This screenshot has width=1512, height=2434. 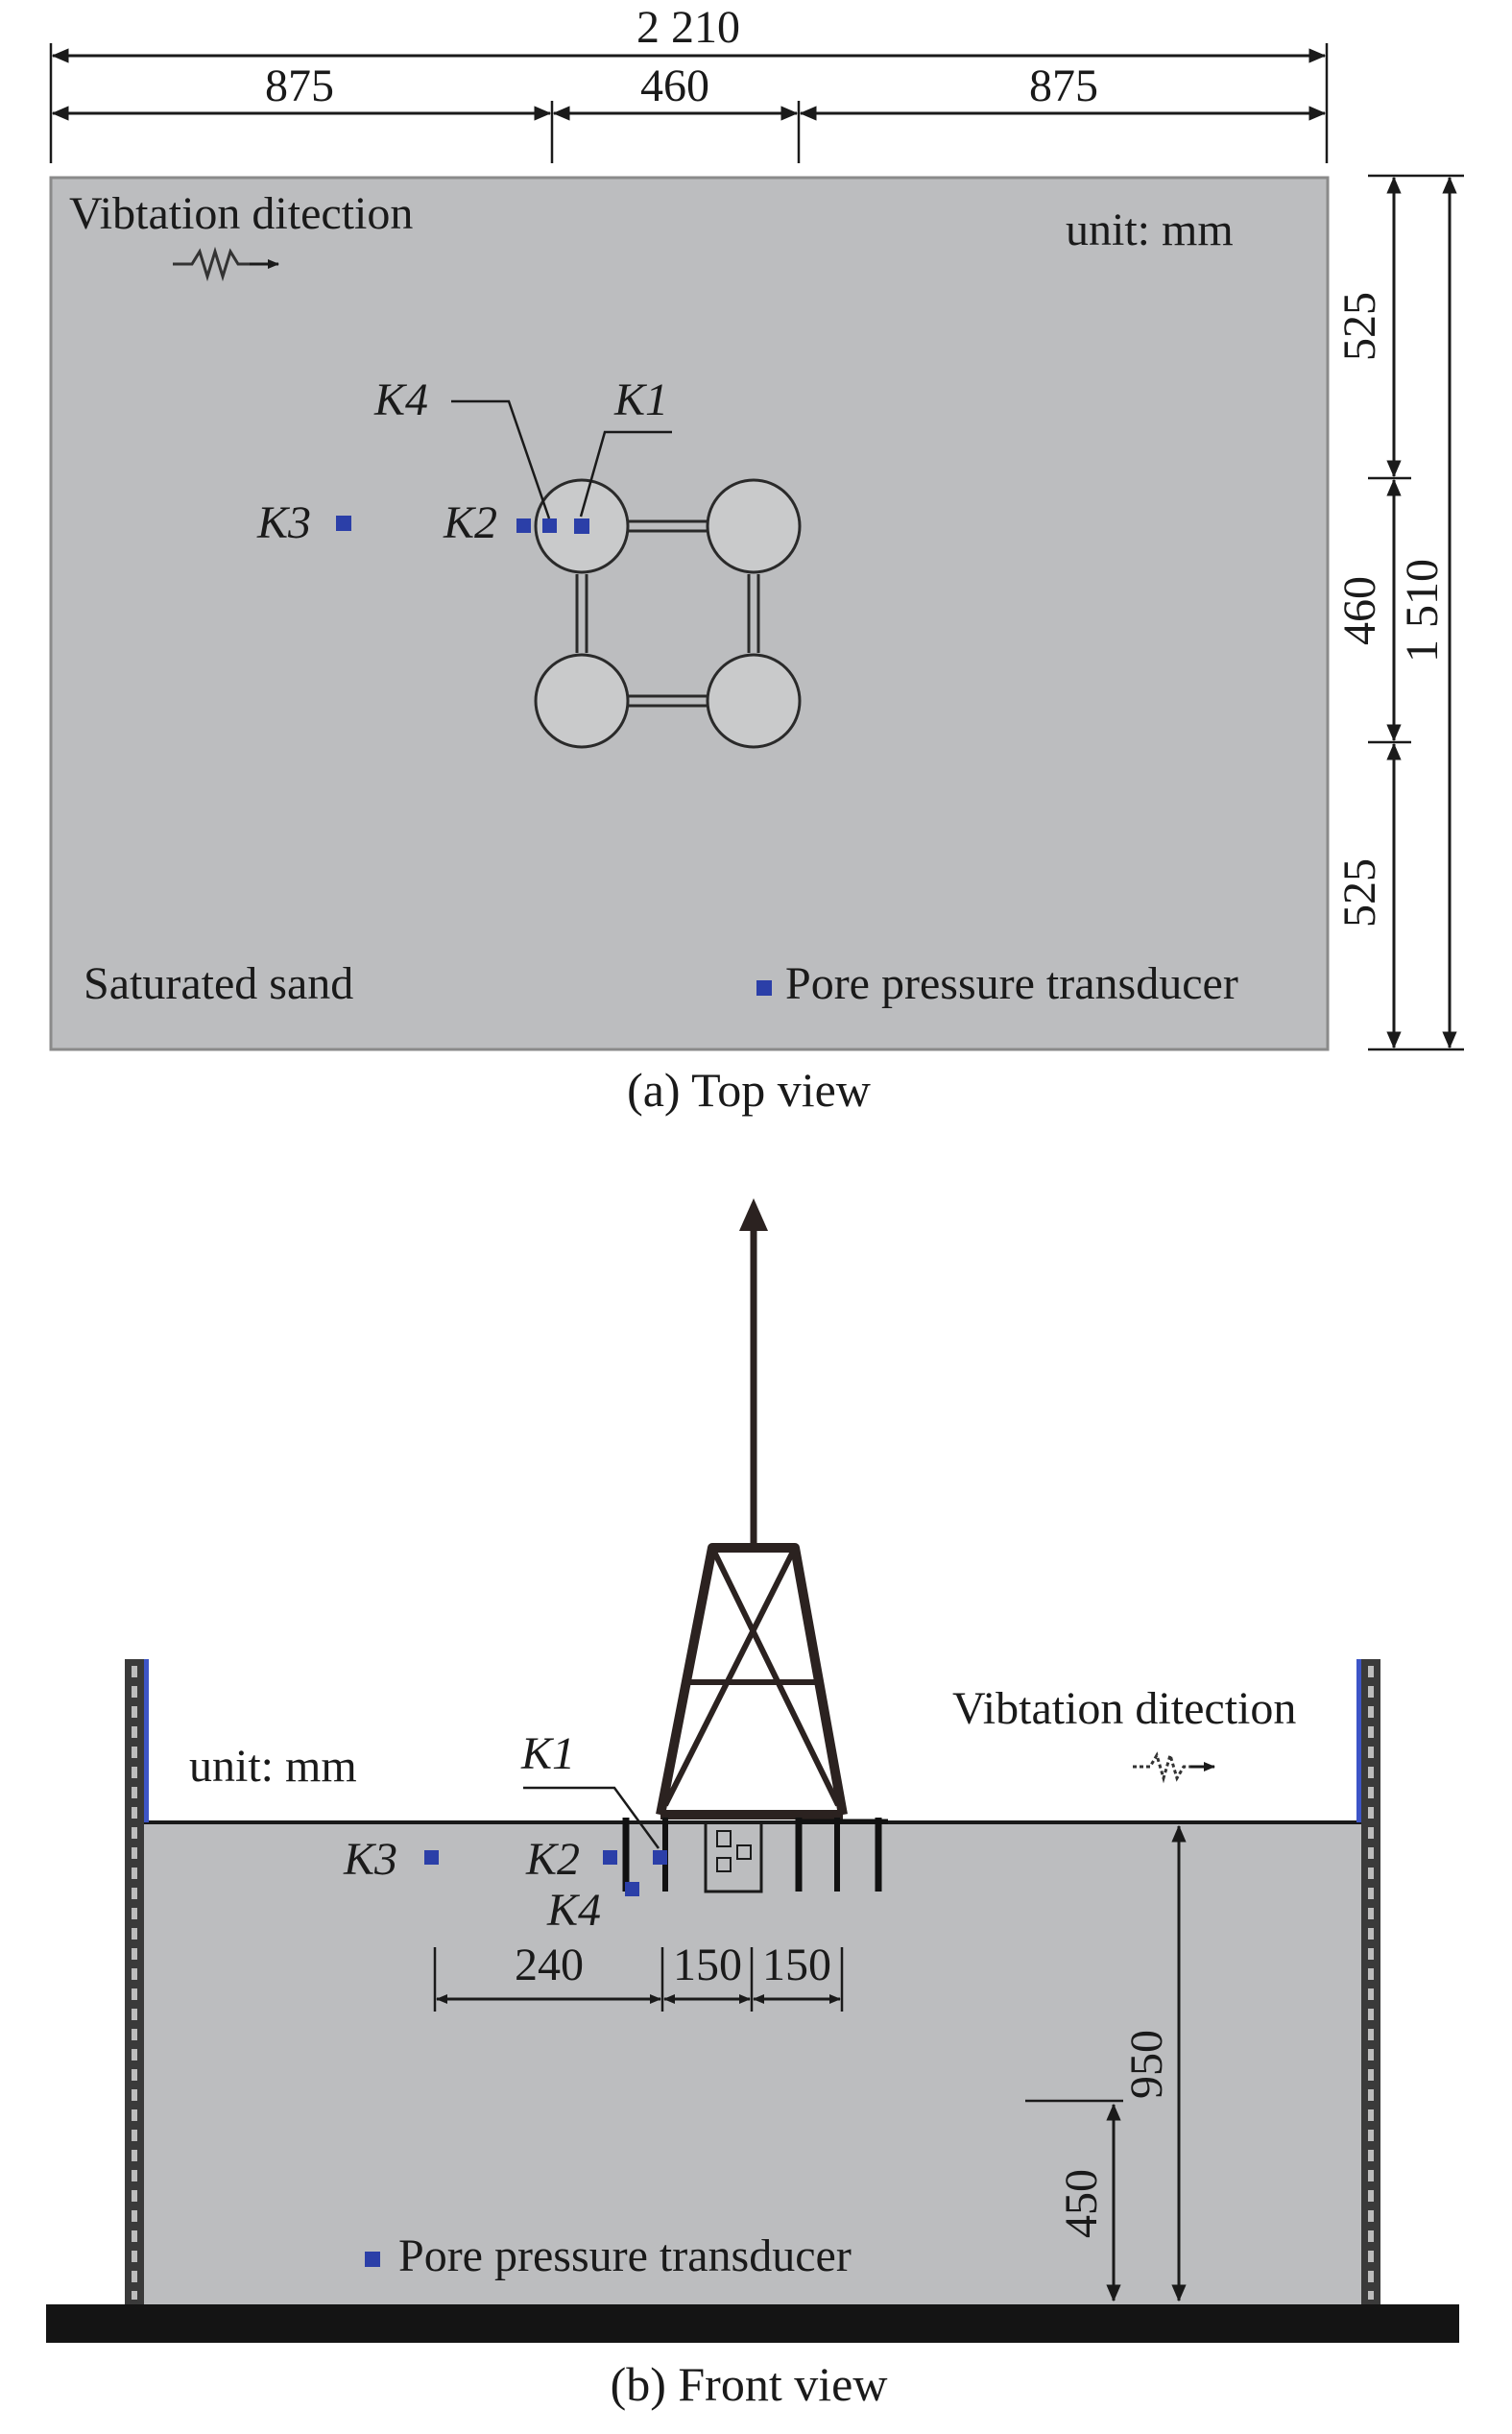 I want to click on label-k2-top: K2, so click(x=470, y=522).